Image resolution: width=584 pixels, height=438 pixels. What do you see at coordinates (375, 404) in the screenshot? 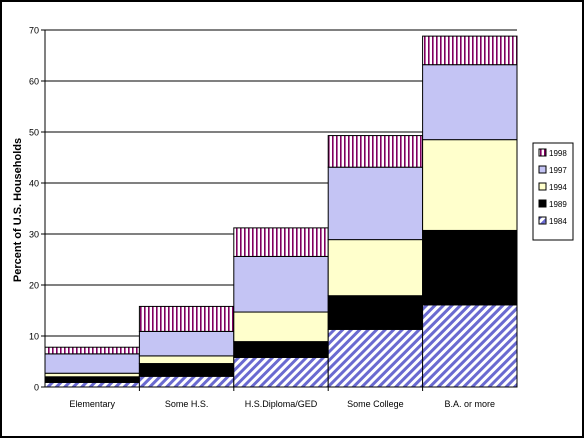
I see `x-tick-label: Some College` at bounding box center [375, 404].